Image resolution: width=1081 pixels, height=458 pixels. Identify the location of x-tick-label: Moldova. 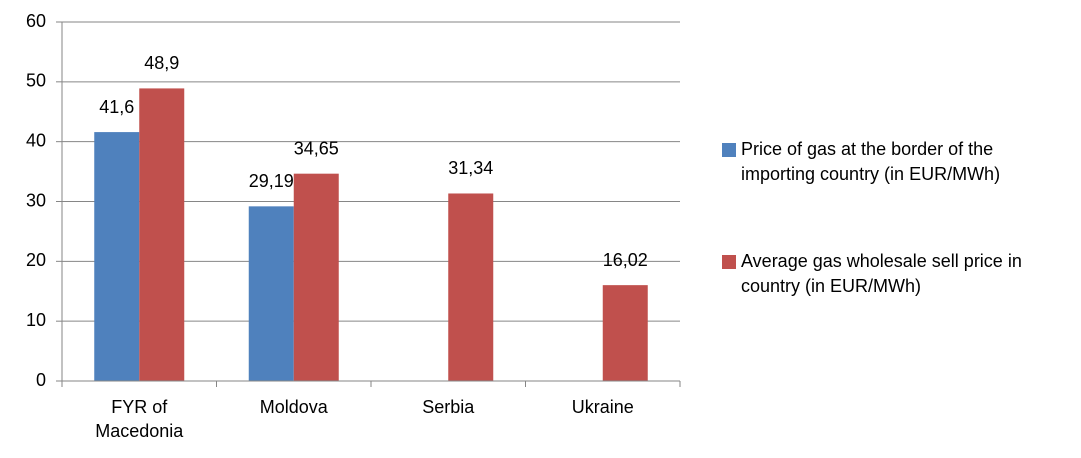
(293, 407).